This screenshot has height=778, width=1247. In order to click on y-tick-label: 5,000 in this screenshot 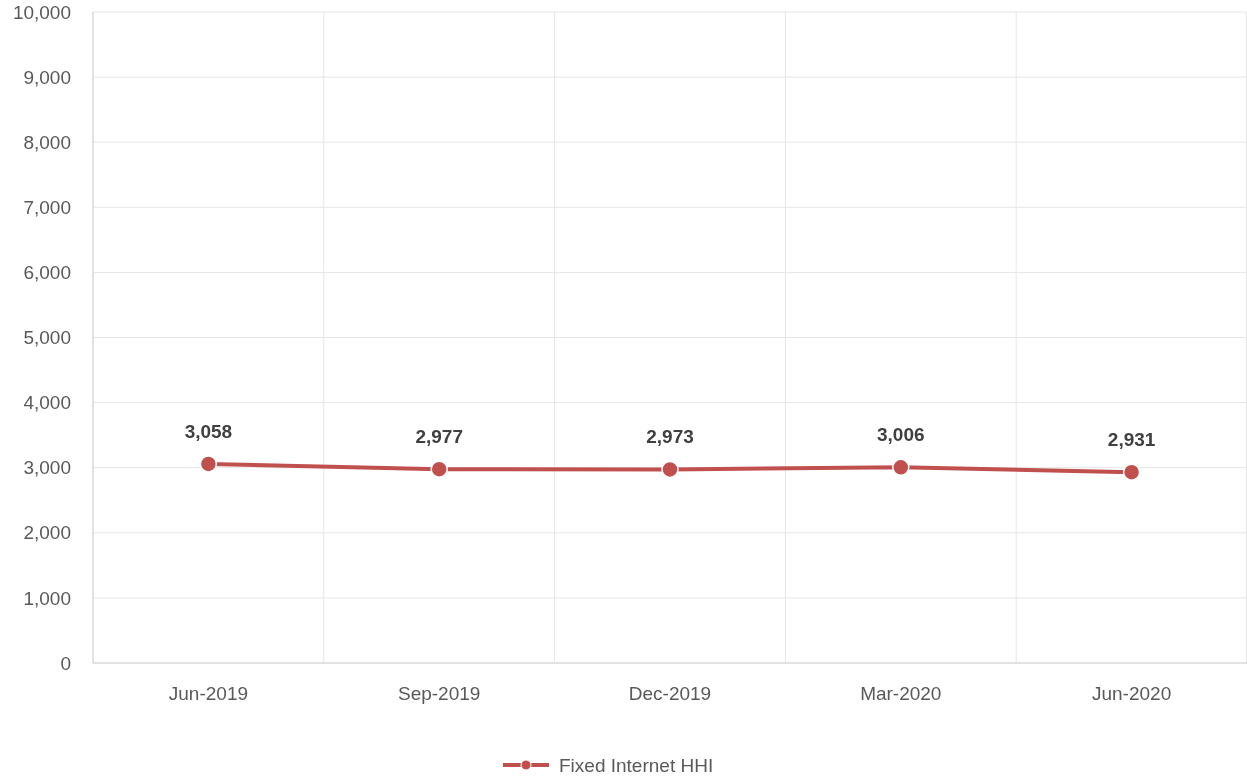, I will do `click(47, 338)`.